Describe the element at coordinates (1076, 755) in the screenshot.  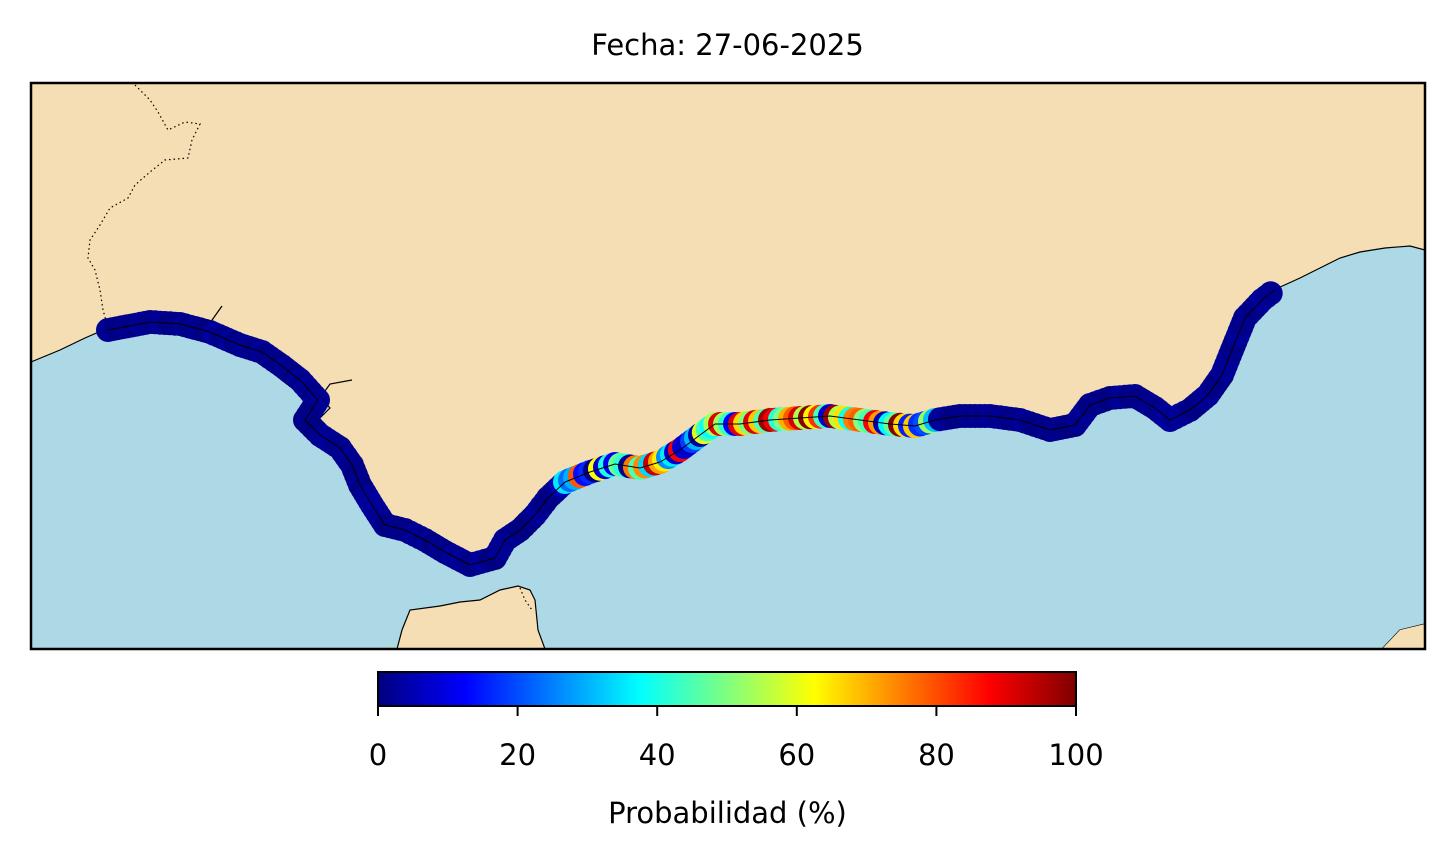
I see `colorbar-tick-label: 100` at that location.